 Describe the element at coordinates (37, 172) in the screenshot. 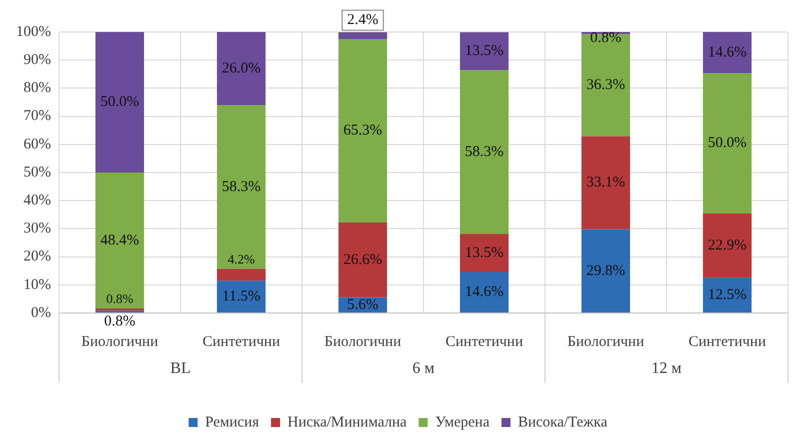

I see `y-tick-label: 50%` at that location.